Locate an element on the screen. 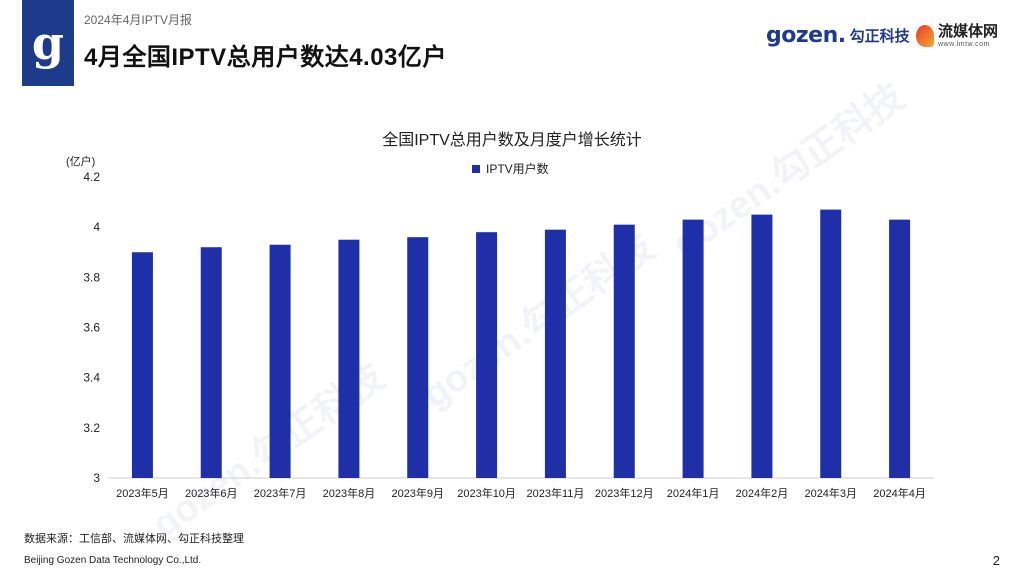 This screenshot has width=1024, height=576. lmtw-logo-icon is located at coordinates (925, 36).